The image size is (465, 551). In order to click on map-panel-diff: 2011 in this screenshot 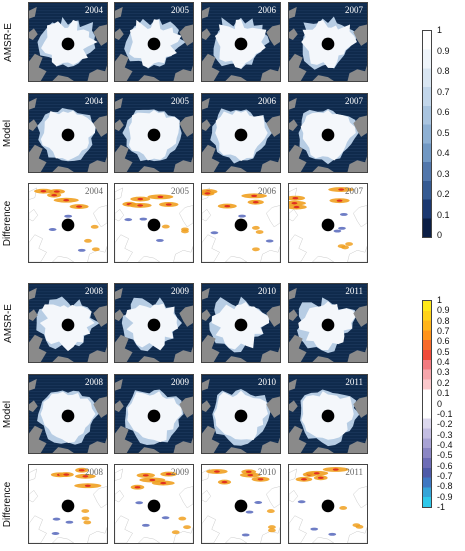, I will do `click(328, 504)`.